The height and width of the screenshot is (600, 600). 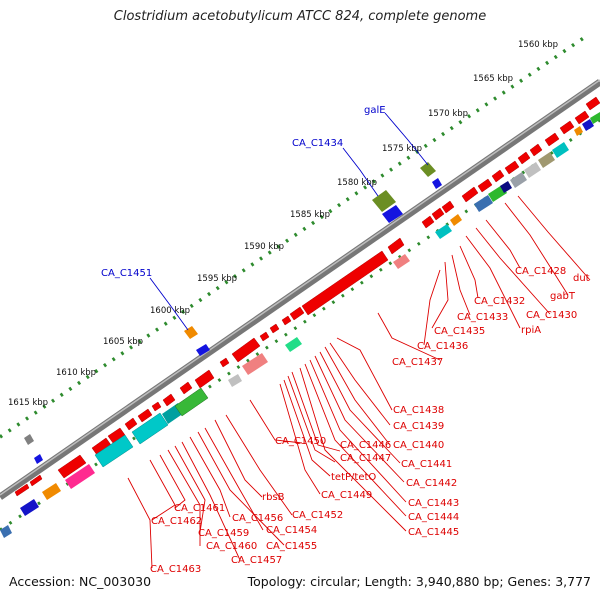 What do you see at coordinates (273, 497) in the screenshot?
I see `gene-label: rbsB` at bounding box center [273, 497].